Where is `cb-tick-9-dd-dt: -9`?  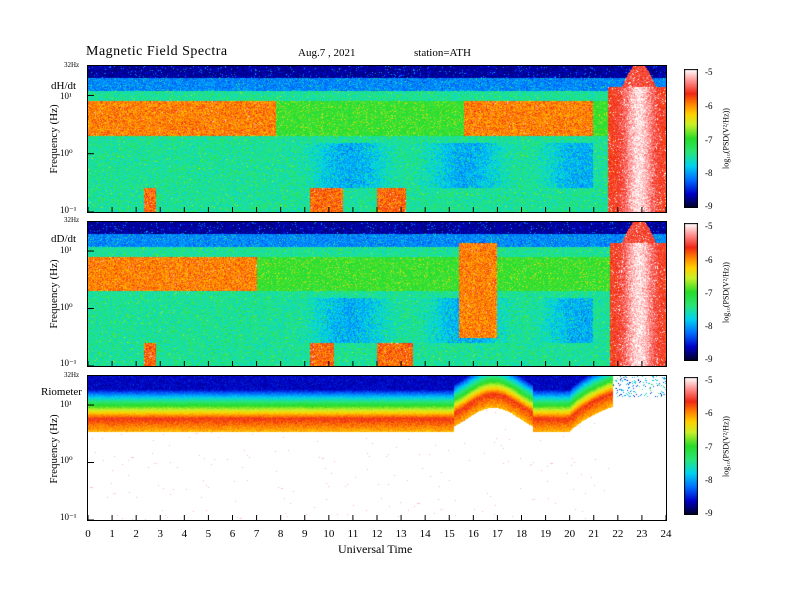
cb-tick-9-dd-dt: -9 is located at coordinates (709, 359).